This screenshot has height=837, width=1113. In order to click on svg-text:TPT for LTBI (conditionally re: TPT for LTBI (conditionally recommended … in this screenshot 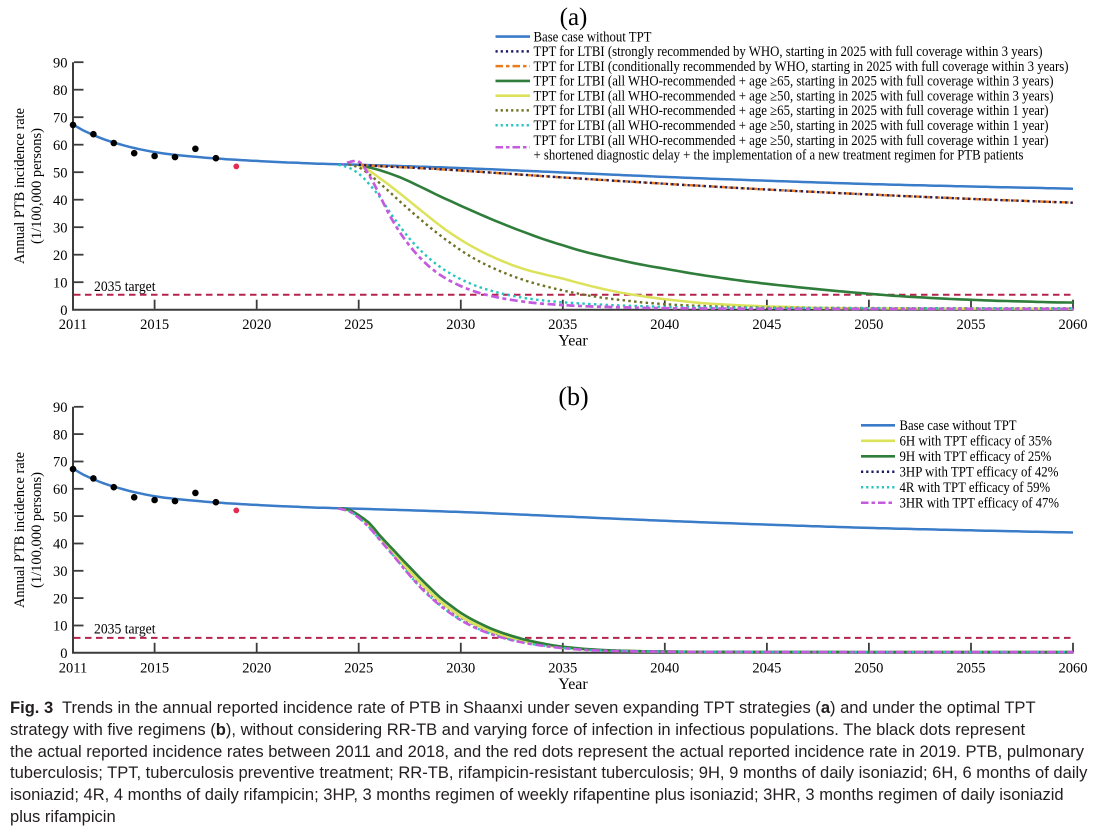, I will do `click(801, 67)`.